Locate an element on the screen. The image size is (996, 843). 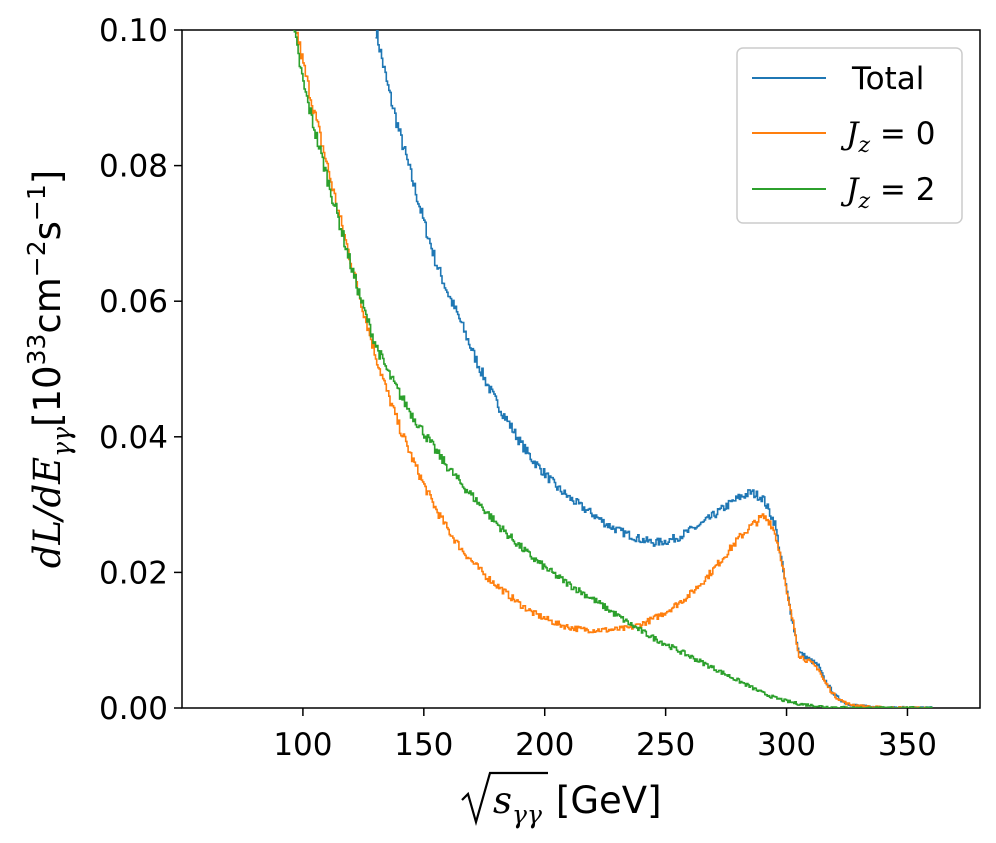
legend-frame is located at coordinates (849, 135).